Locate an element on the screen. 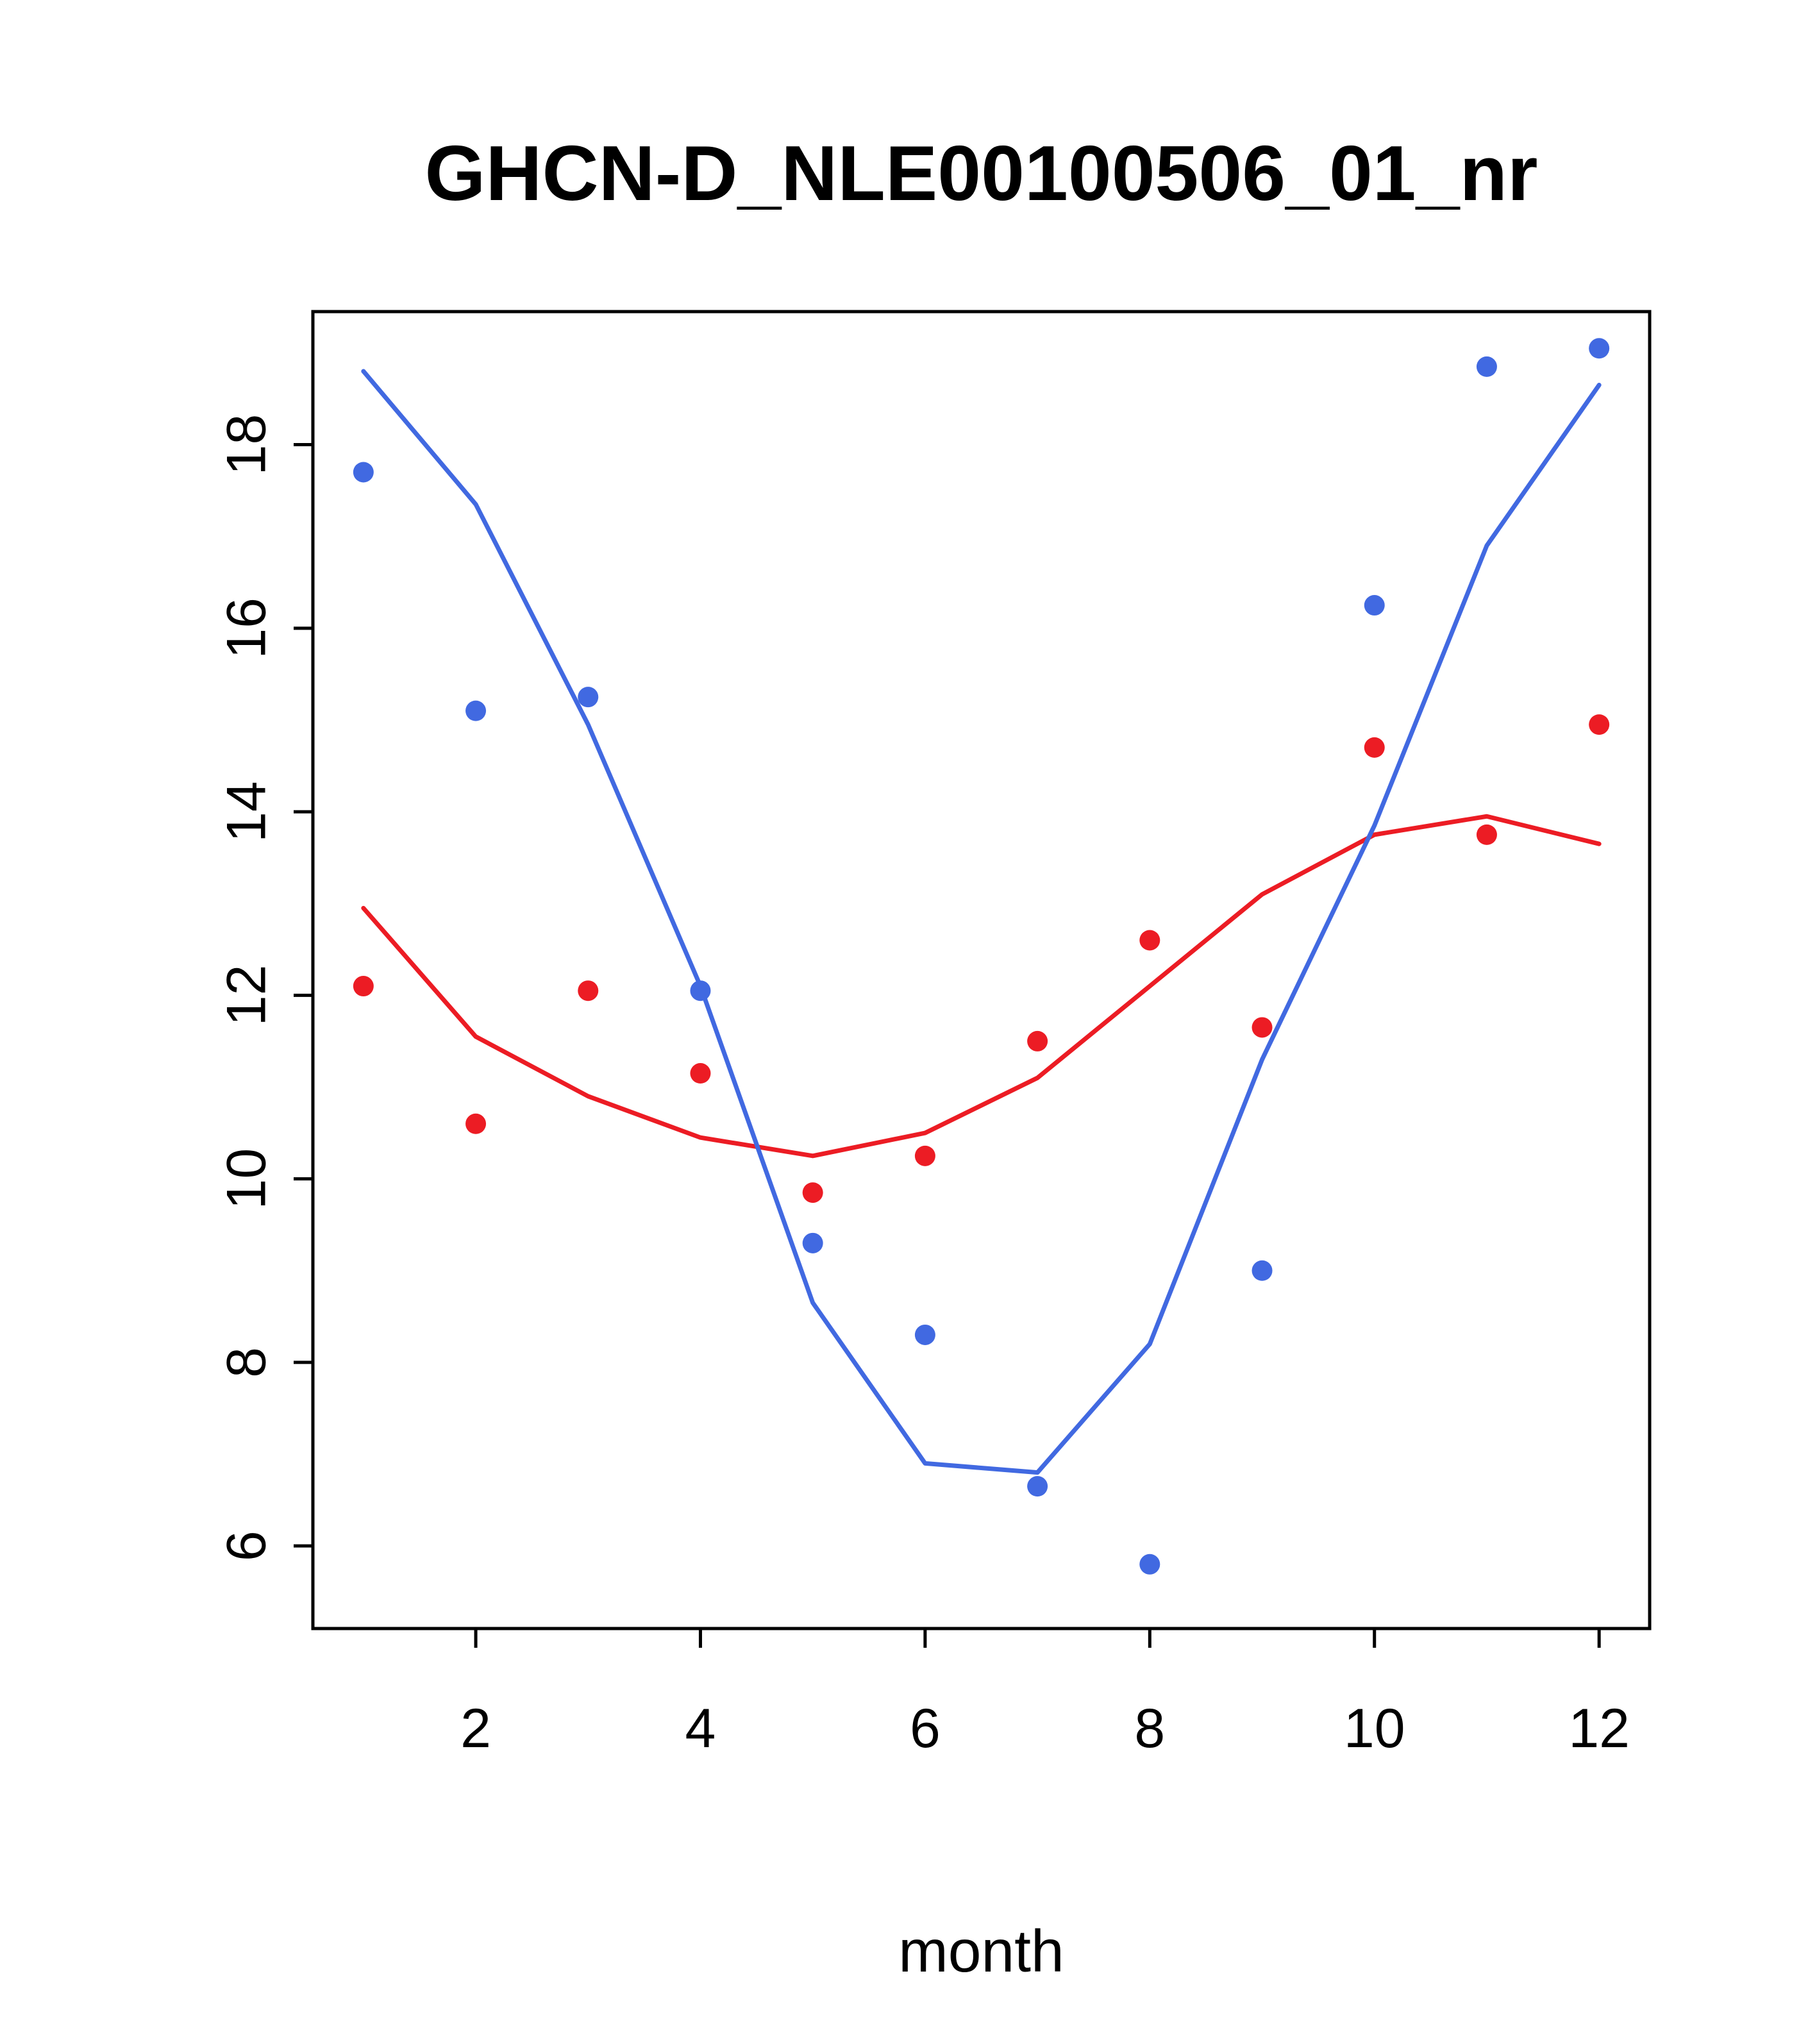  x-axis-label: month is located at coordinates (981, 1951).